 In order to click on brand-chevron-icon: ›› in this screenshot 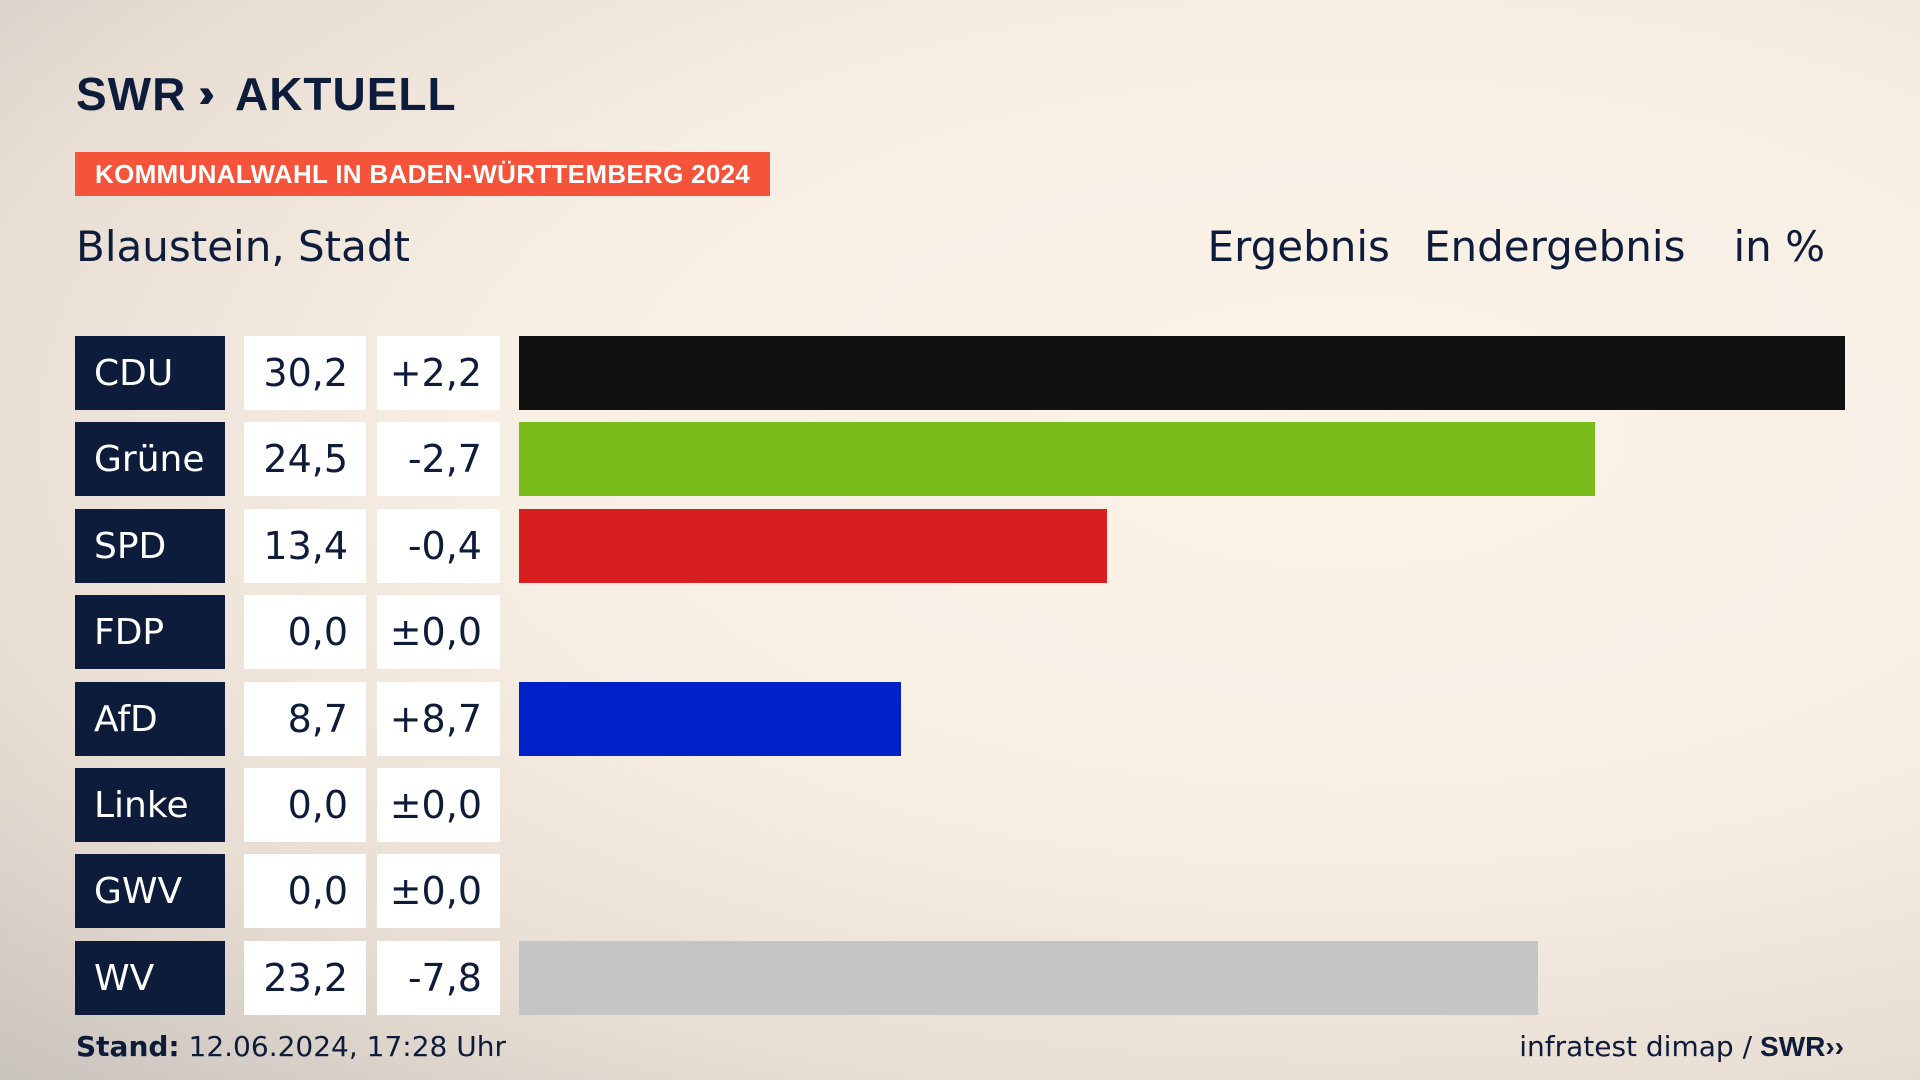, I will do `click(206, 93)`.